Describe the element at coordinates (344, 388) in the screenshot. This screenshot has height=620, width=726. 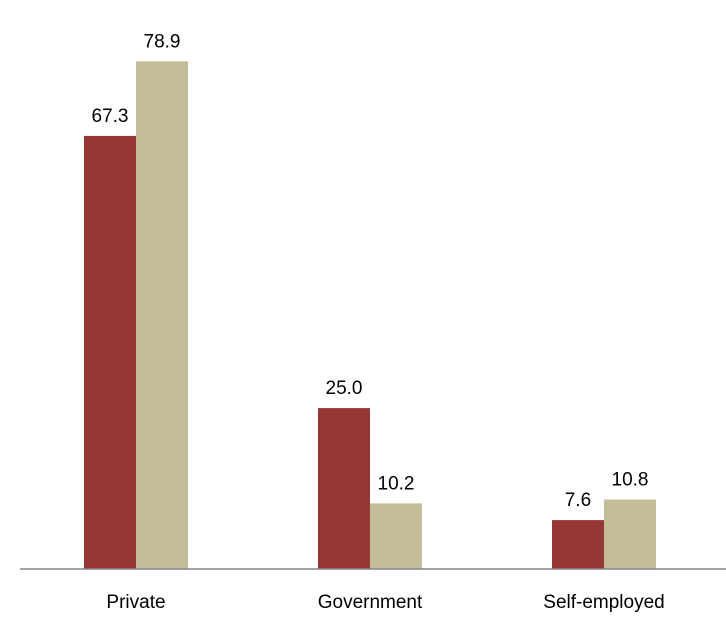
I see `value-label-government-series-1: 25.0` at that location.